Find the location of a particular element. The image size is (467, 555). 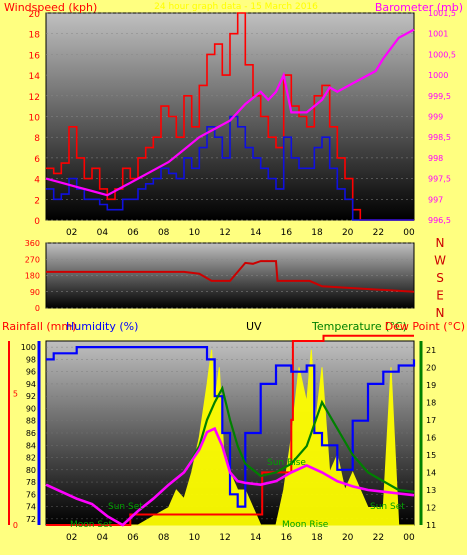

baro-right-tick: 999 is located at coordinates (435, 117).